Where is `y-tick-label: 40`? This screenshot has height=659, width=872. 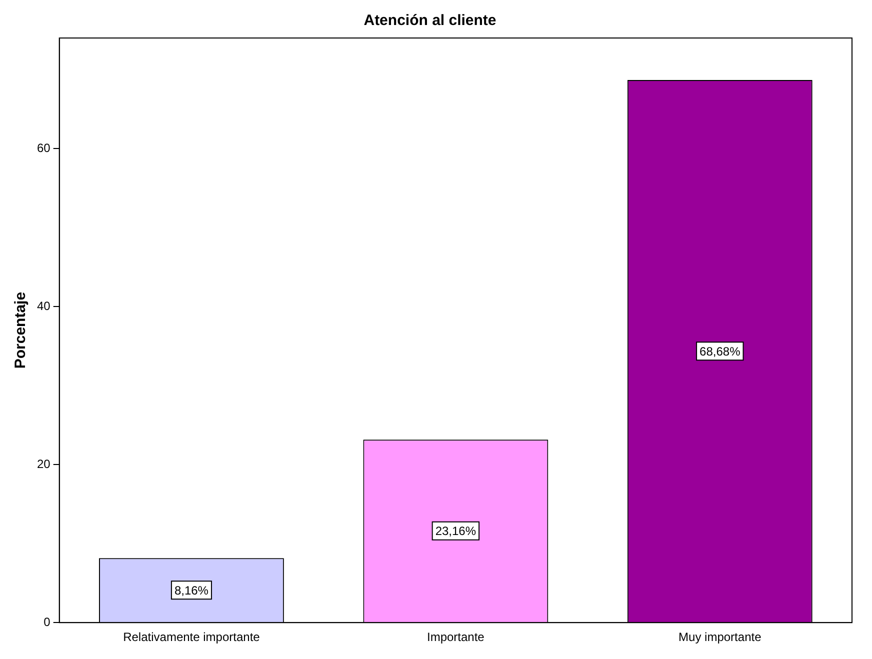 y-tick-label: 40 is located at coordinates (43, 305).